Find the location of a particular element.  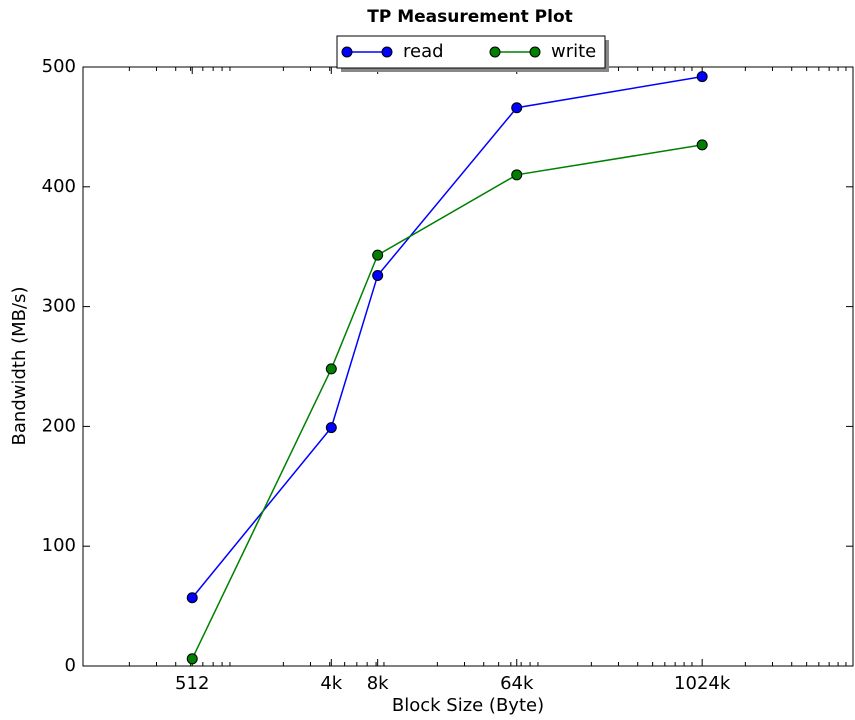

y-tick-label: 400 is located at coordinates (59, 186).